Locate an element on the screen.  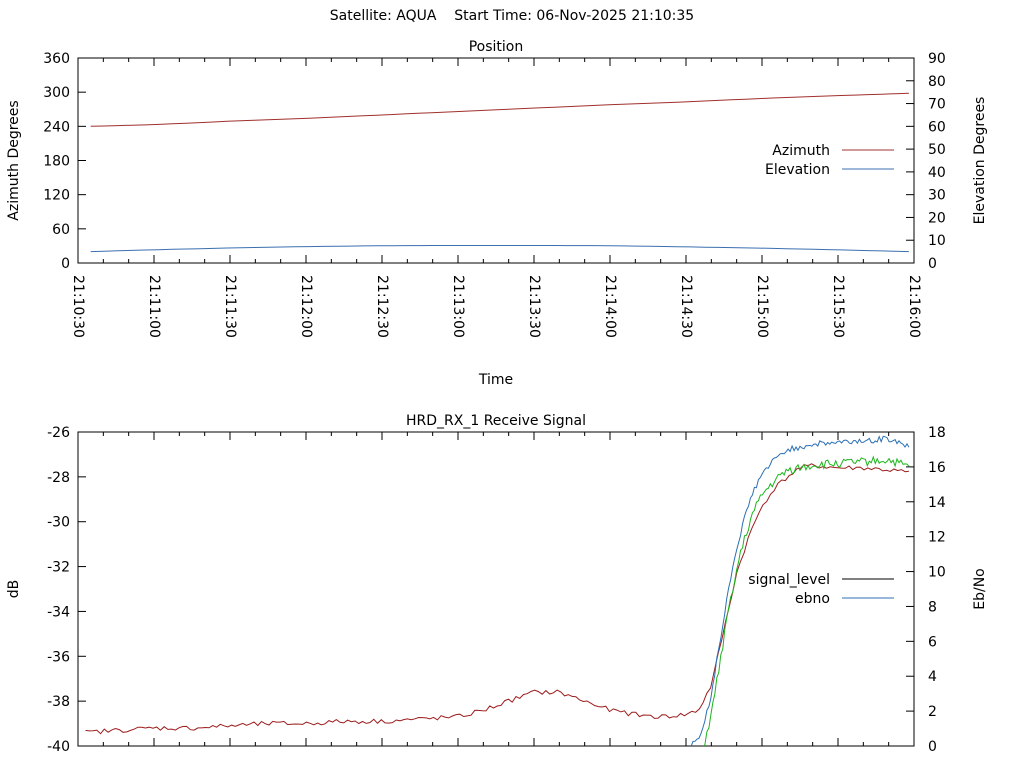
panel1-y2tick-label: 30 is located at coordinates (937, 196).